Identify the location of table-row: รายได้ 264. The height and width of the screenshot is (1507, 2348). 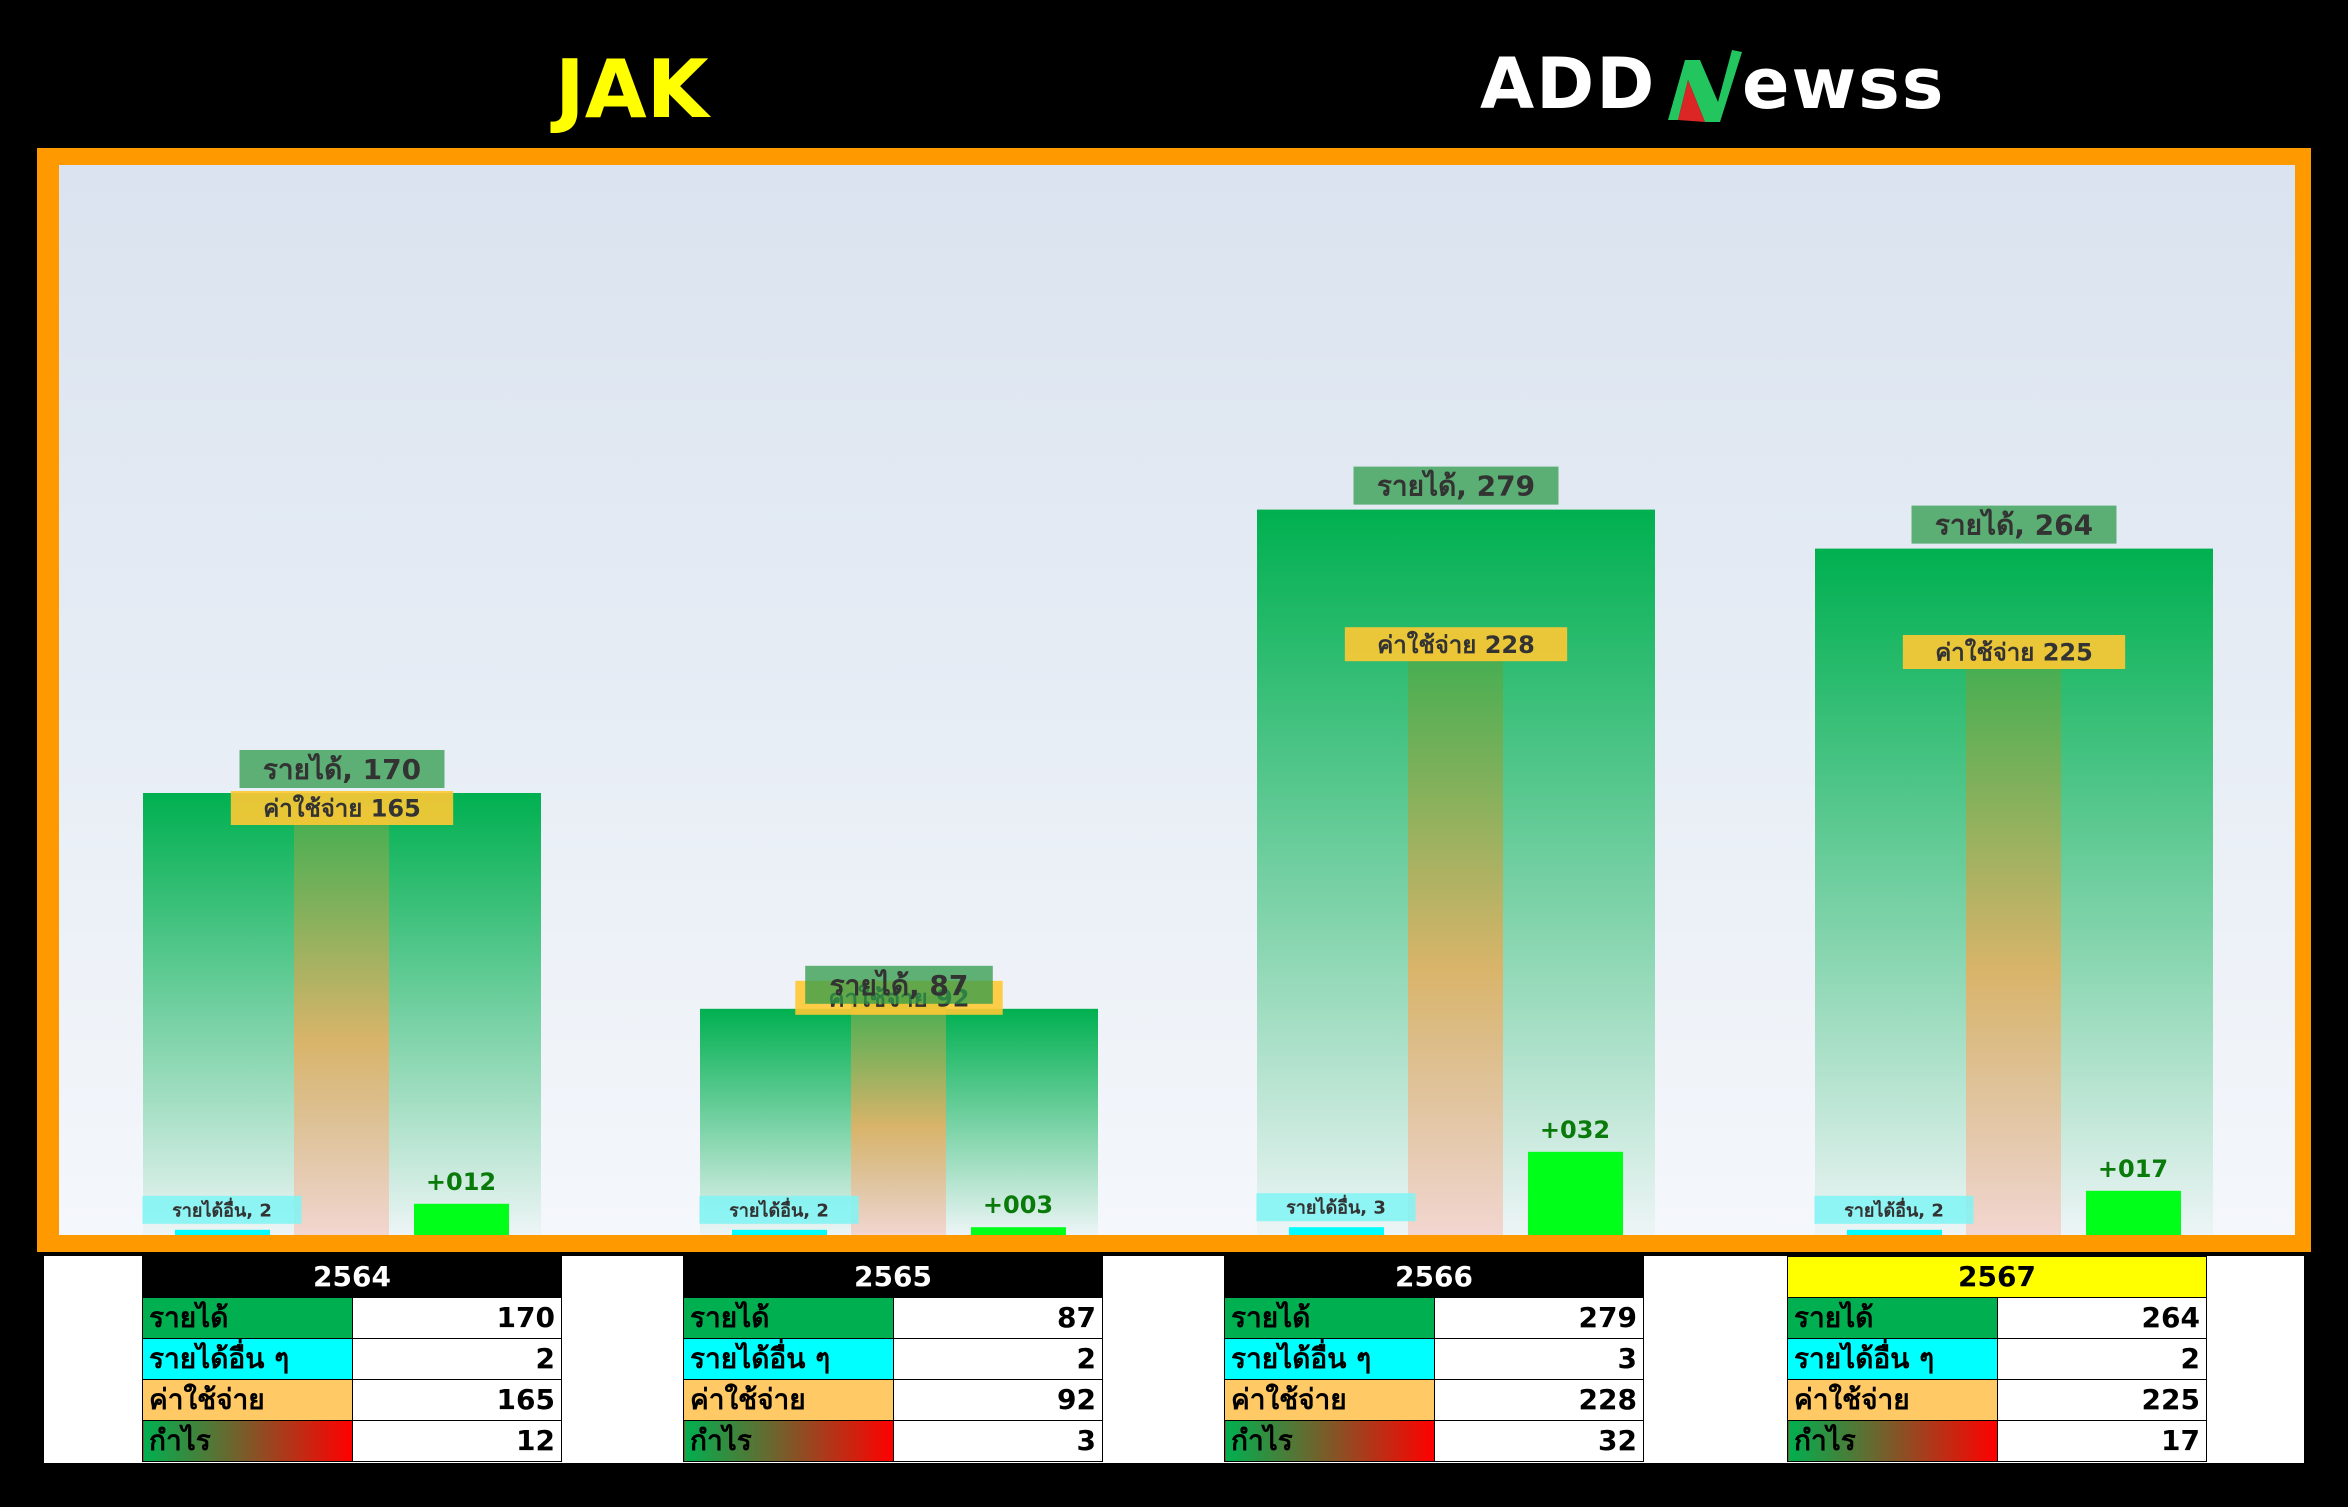
(1997, 1318).